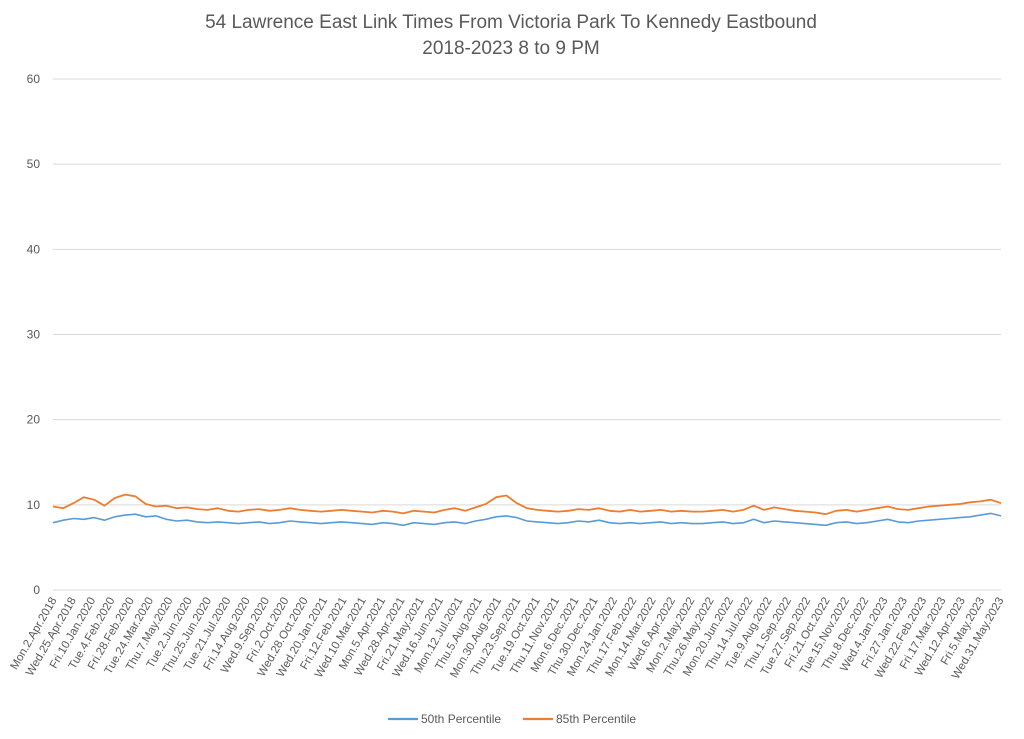 Image resolution: width=1024 pixels, height=739 pixels. I want to click on legend-label-50th: 50th Percentile, so click(461, 719).